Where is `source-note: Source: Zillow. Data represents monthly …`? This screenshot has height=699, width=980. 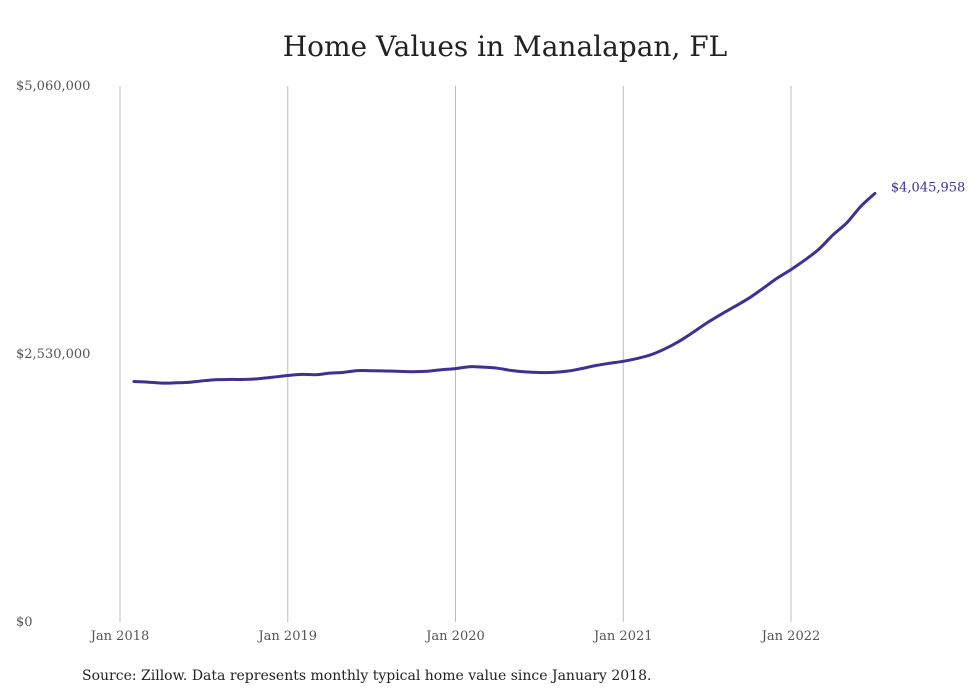
source-note: Source: Zillow. Data represents monthly … is located at coordinates (367, 676).